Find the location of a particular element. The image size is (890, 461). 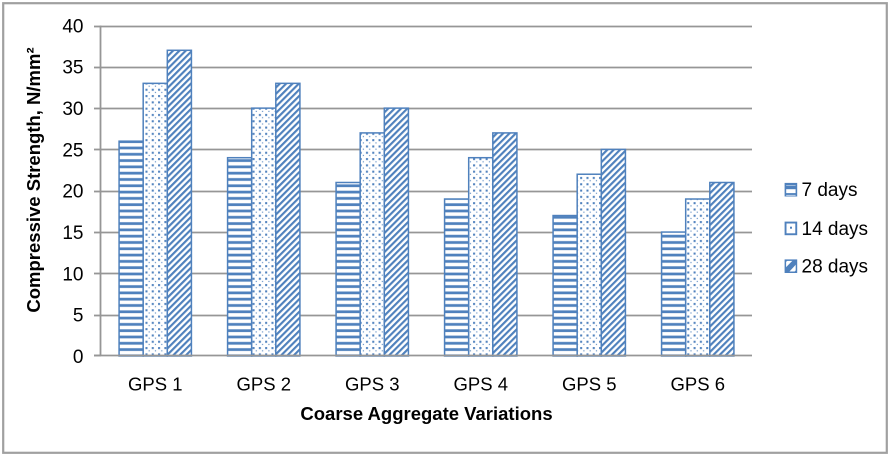

svg-text: 0 is located at coordinates (78, 357).